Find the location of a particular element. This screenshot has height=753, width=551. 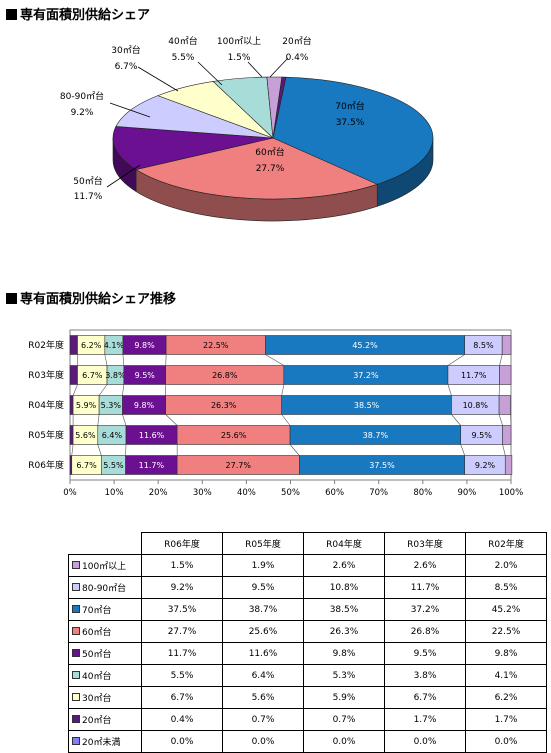

bar-data-label: 5.5% is located at coordinates (113, 465).